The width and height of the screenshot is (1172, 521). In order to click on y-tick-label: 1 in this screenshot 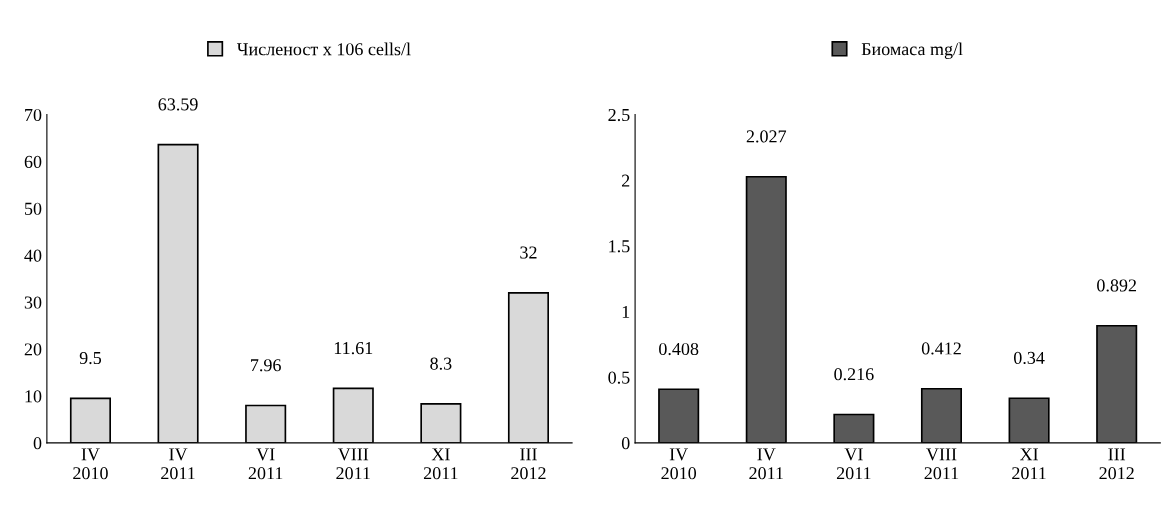, I will do `click(626, 311)`.